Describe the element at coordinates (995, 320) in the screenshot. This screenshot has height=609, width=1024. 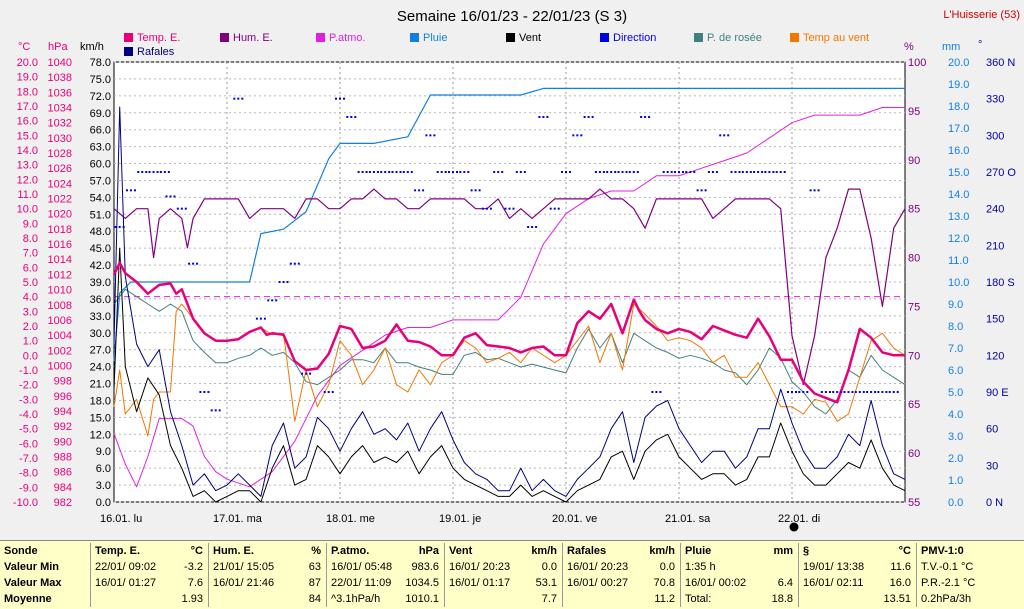
I see `direction-tick-label: 150` at that location.